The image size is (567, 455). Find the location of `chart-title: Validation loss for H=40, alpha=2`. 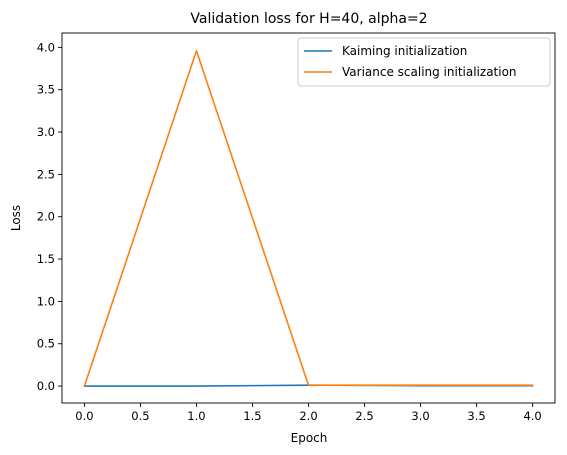

chart-title: Validation loss for H=40, alpha=2 is located at coordinates (308, 19).